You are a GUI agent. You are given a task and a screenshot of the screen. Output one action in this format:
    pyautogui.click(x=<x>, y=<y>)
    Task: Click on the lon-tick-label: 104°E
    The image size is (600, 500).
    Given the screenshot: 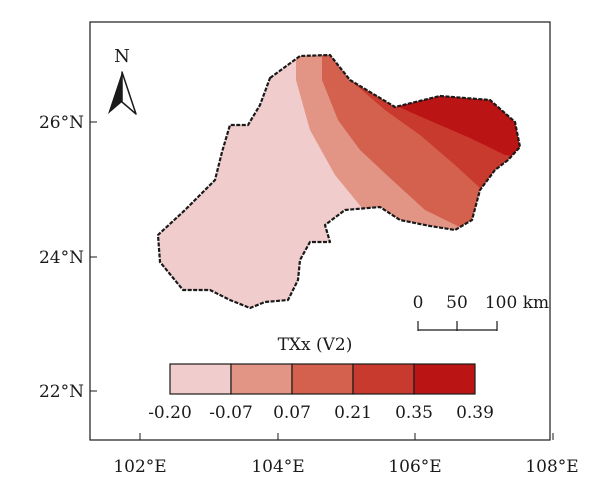 What is the action you would take?
    pyautogui.click(x=277, y=467)
    